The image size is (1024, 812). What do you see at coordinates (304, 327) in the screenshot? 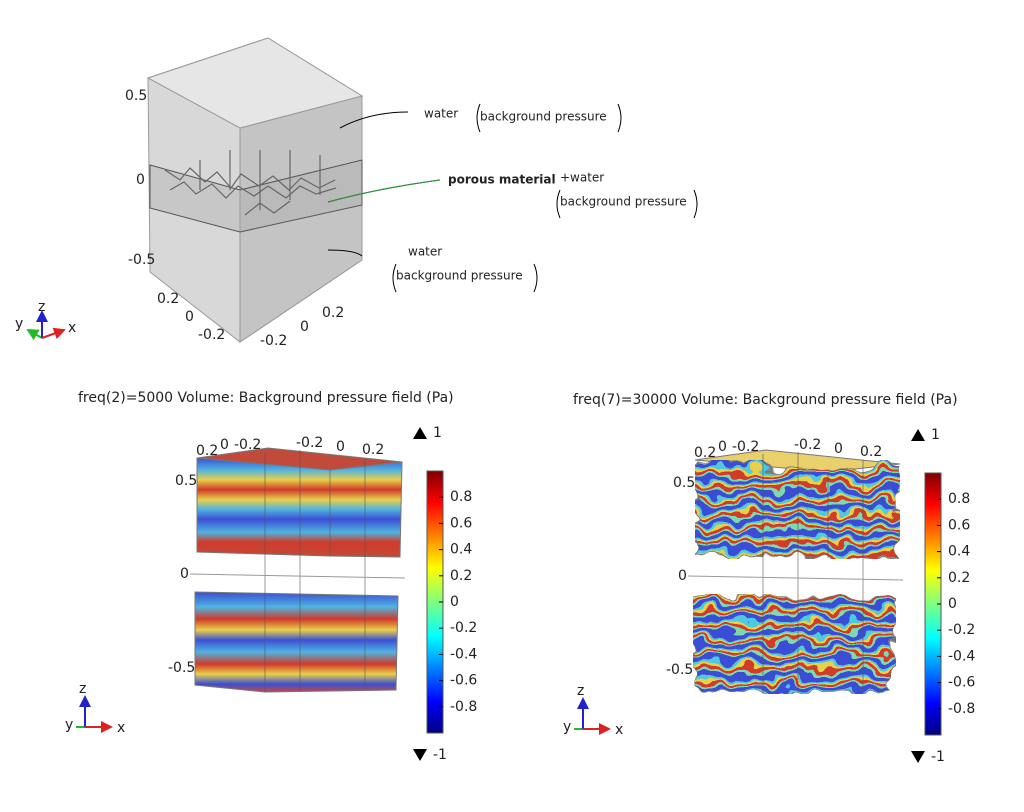
I see `x-tick-label: 0` at bounding box center [304, 327].